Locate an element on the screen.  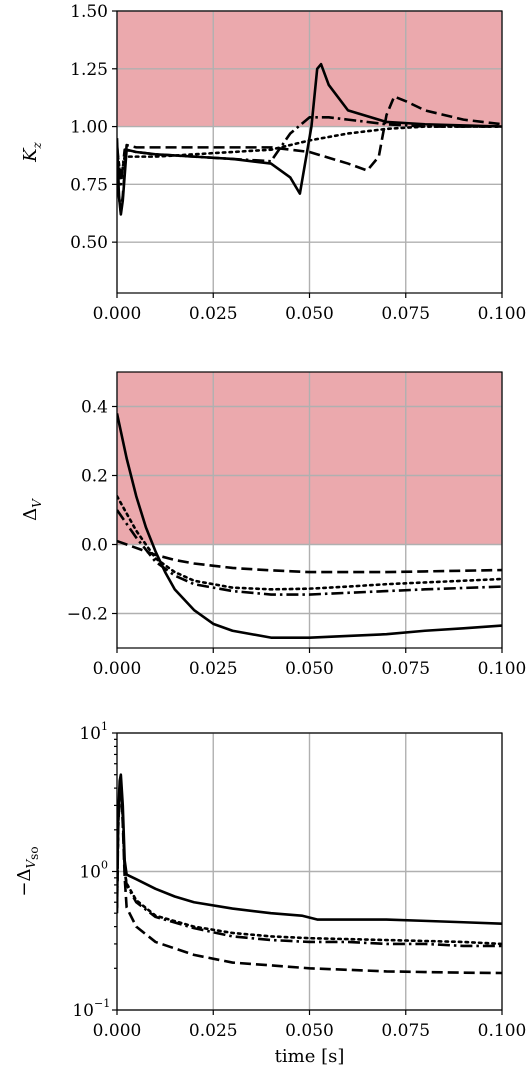
y-tick-label: 1.00 is located at coordinates (89, 128).